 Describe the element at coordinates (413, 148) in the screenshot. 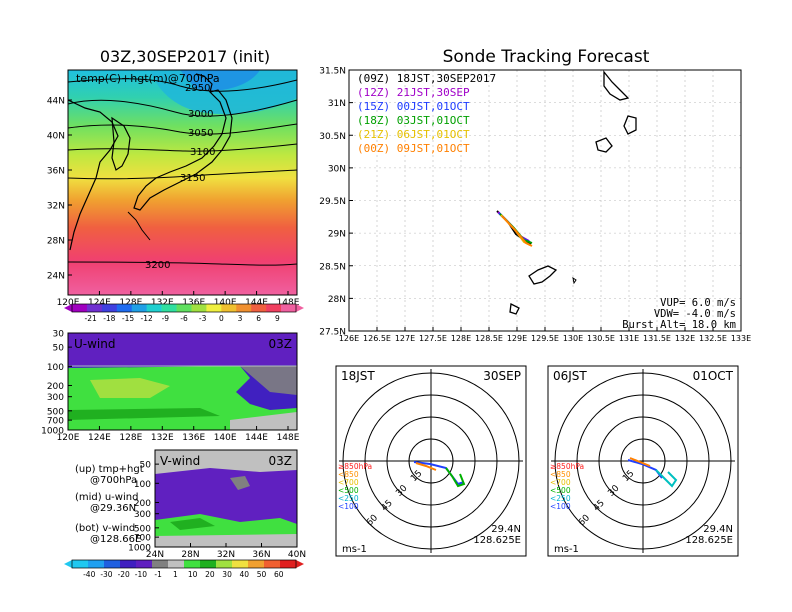

I see `launch-00z: (00Z) 09JST,01OCT` at that location.